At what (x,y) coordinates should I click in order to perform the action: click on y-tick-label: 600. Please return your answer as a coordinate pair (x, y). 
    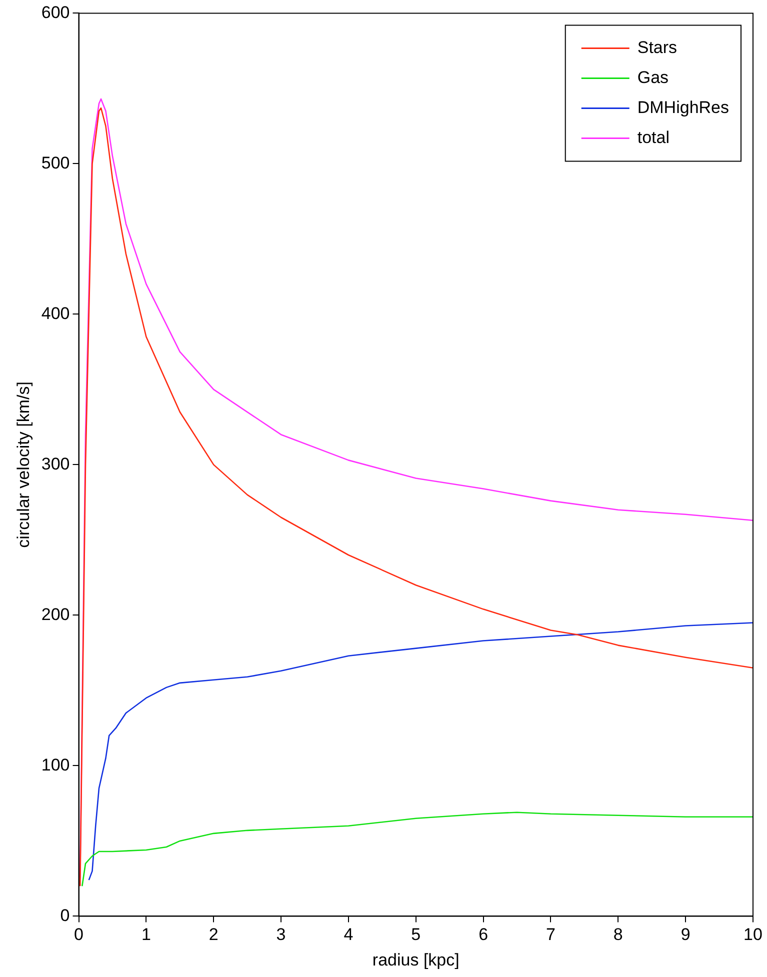
    Looking at the image, I should click on (55, 12).